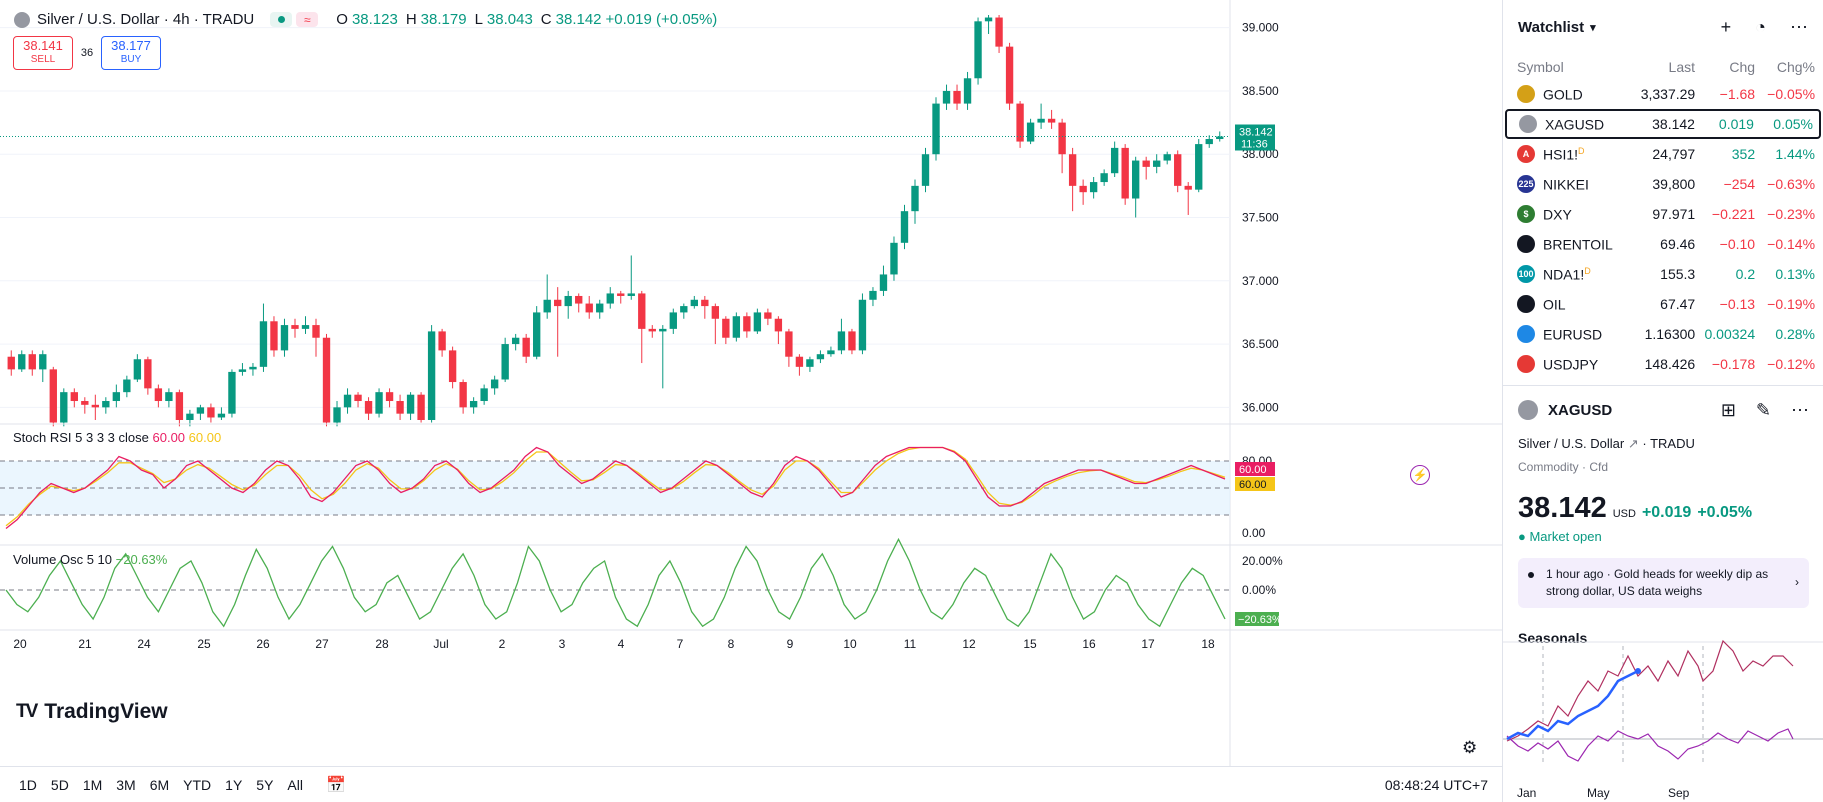  I want to click on price-tick-label: 36.500, so click(1260, 344).